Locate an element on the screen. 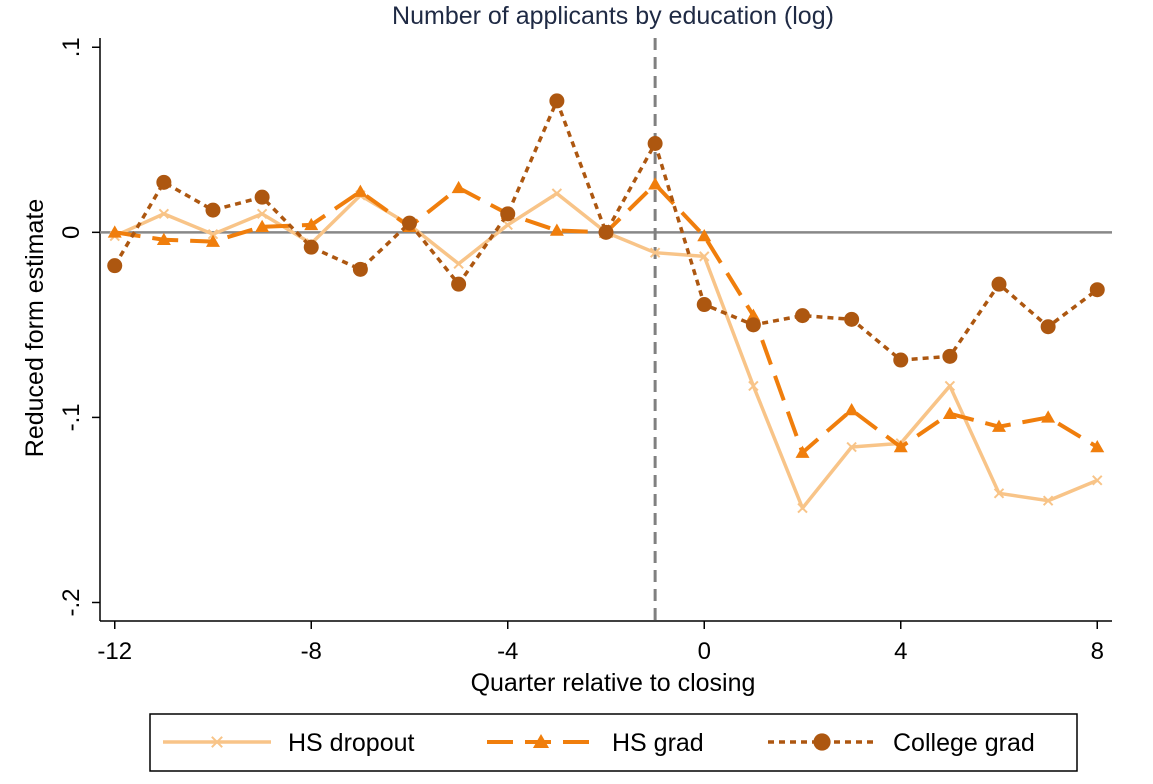  x-tick-label: 8 is located at coordinates (1097, 651).